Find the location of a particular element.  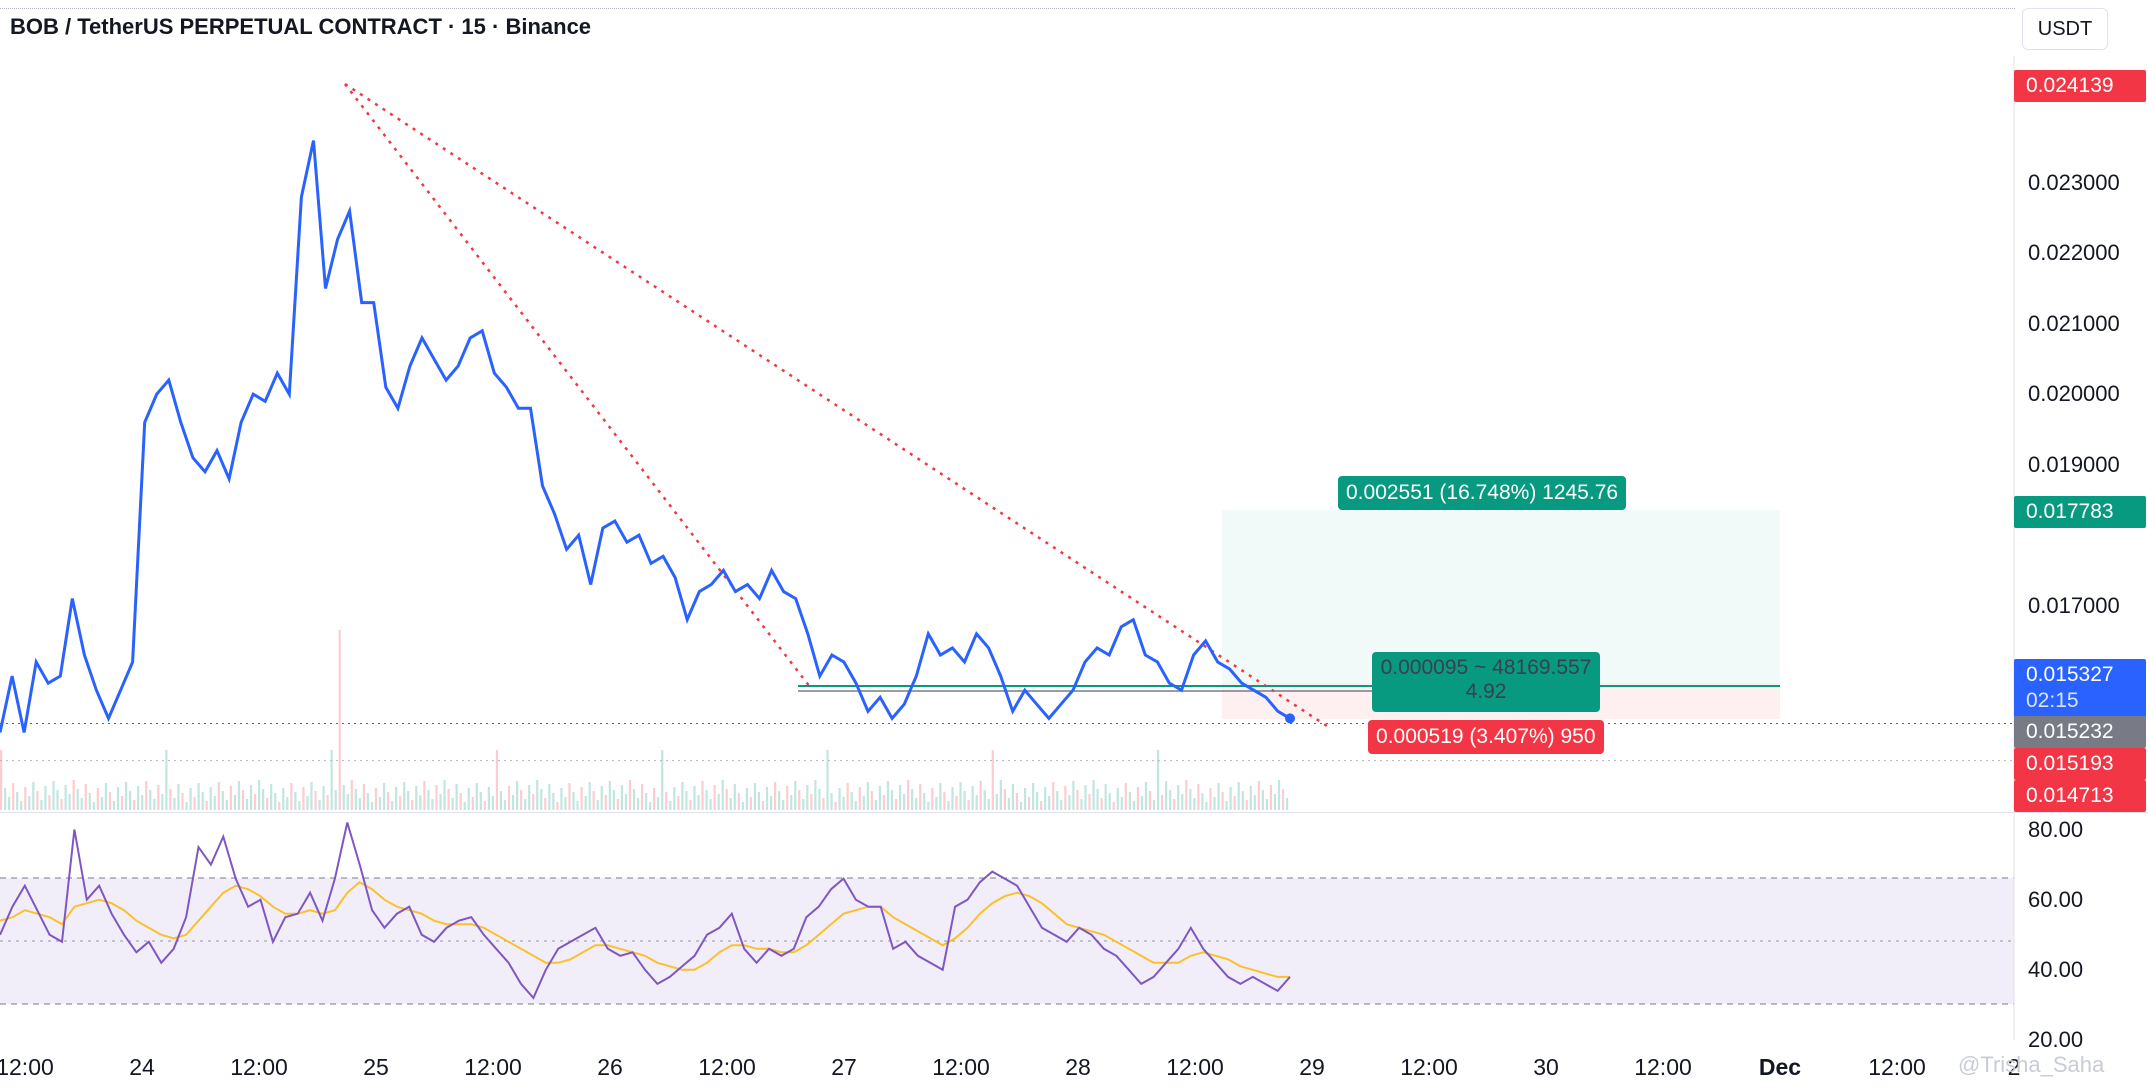

rsi-line is located at coordinates (645, 911).